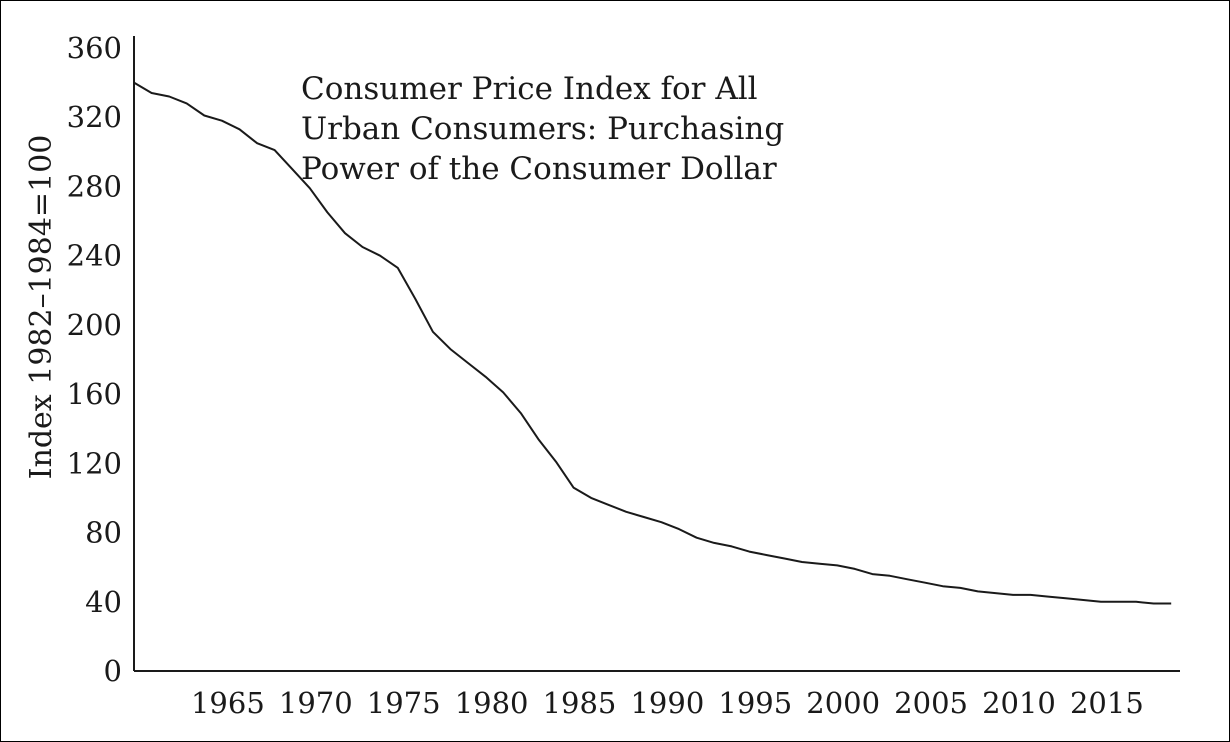 The height and width of the screenshot is (742, 1230). Describe the element at coordinates (228, 703) in the screenshot. I see `x-tick-label: 1965` at that location.